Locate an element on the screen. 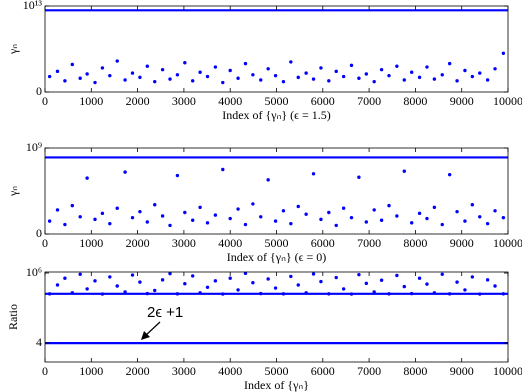 The width and height of the screenshot is (522, 392). x-tick-label: 2000 is located at coordinates (138, 371).